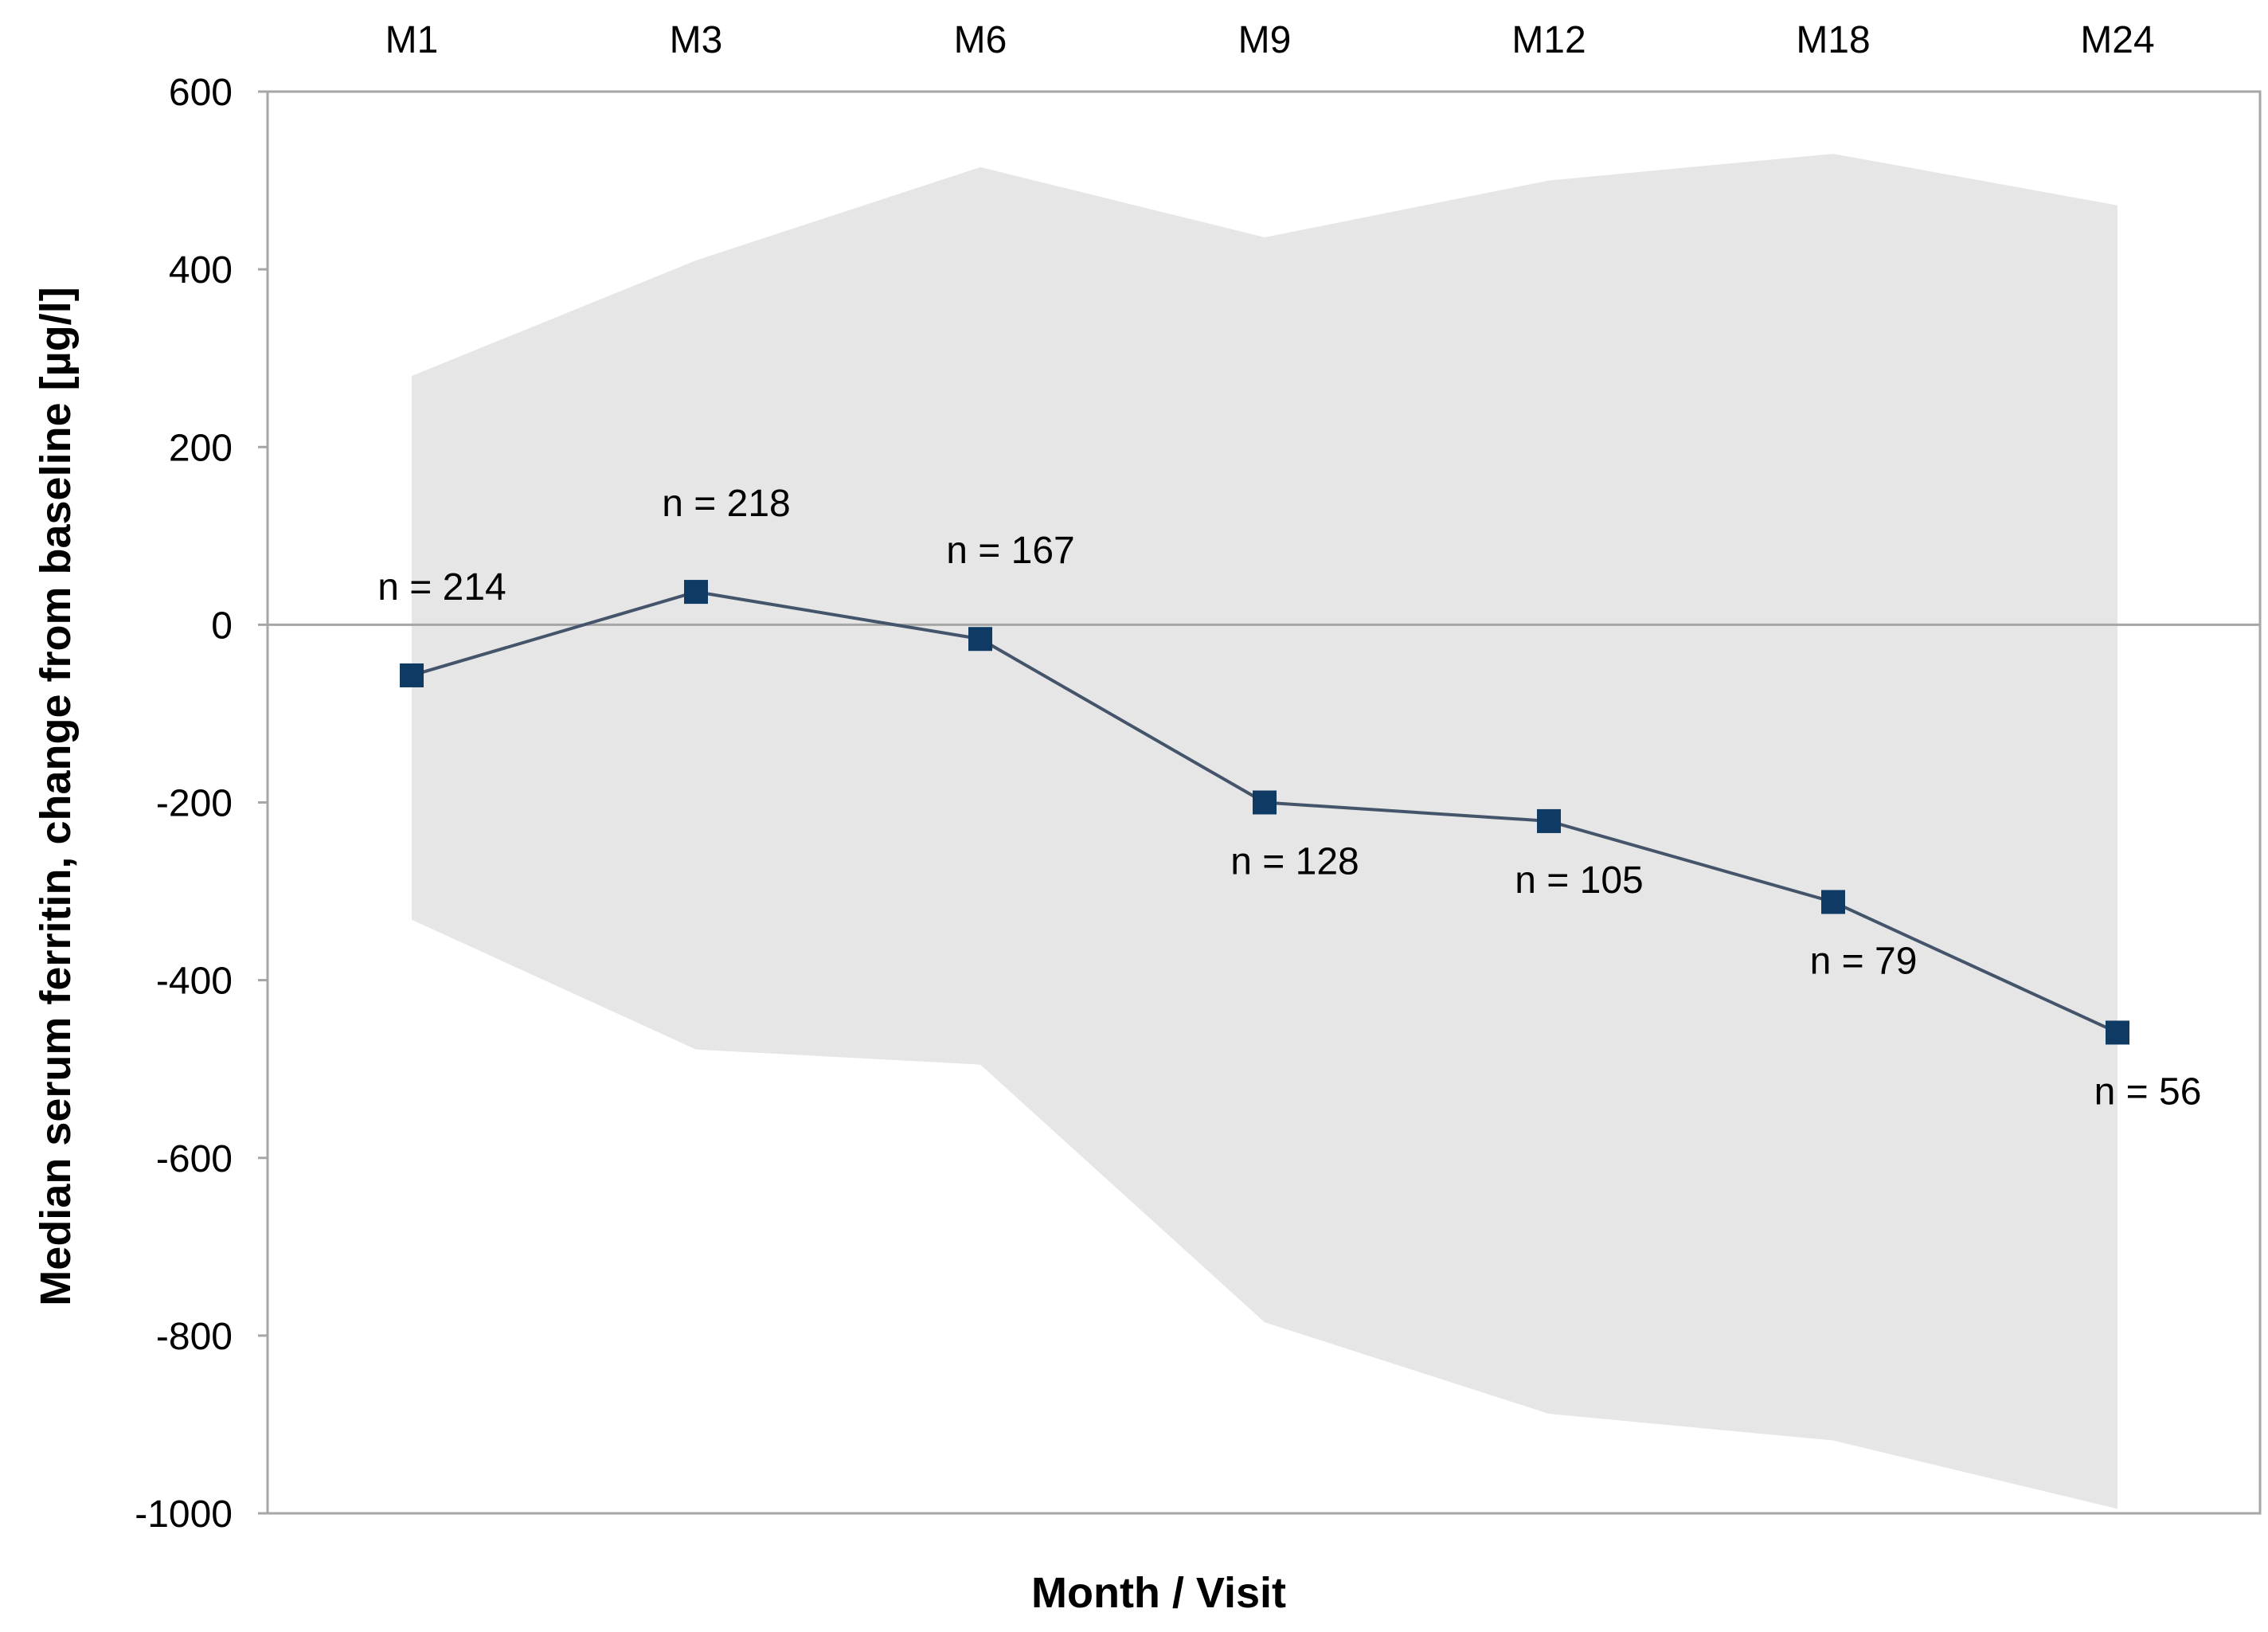 This screenshot has width=2268, height=1632. What do you see at coordinates (194, 982) in the screenshot?
I see `y-tick-label: -400` at bounding box center [194, 982].